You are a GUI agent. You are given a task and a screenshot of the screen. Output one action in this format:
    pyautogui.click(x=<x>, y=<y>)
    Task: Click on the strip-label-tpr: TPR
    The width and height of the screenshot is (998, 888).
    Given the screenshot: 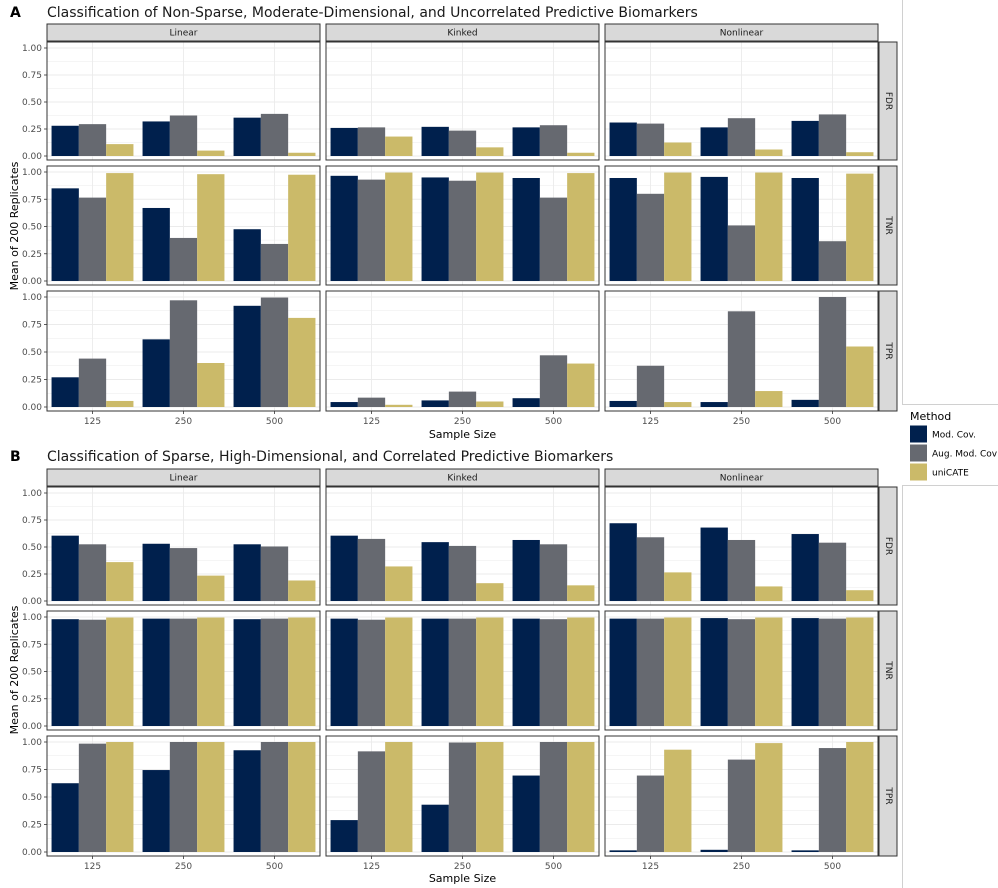 What is the action you would take?
    pyautogui.click(x=888, y=350)
    